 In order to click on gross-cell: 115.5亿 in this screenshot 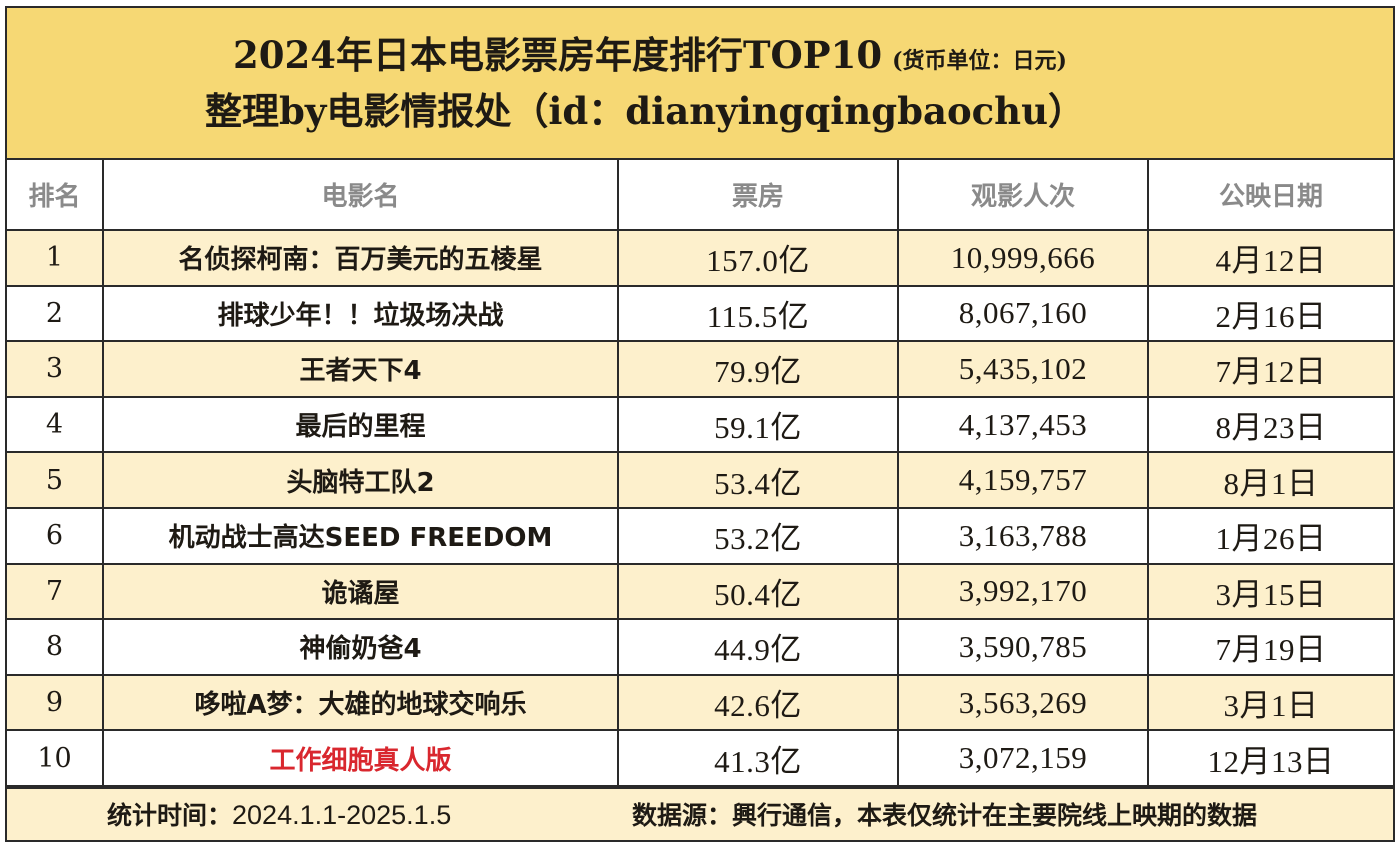, I will do `click(758, 313)`.